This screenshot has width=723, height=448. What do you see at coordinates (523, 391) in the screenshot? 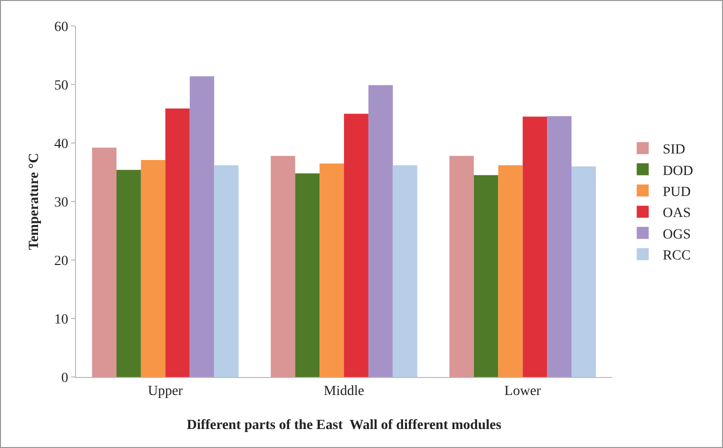
I see `x-tick-label: Lower` at bounding box center [523, 391].